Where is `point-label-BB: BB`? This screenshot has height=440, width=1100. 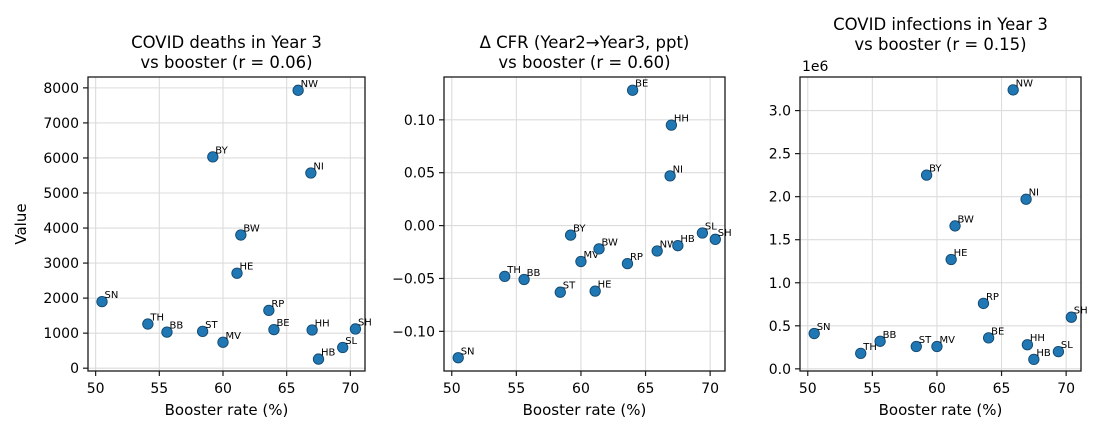 point-label-BB: BB is located at coordinates (534, 273).